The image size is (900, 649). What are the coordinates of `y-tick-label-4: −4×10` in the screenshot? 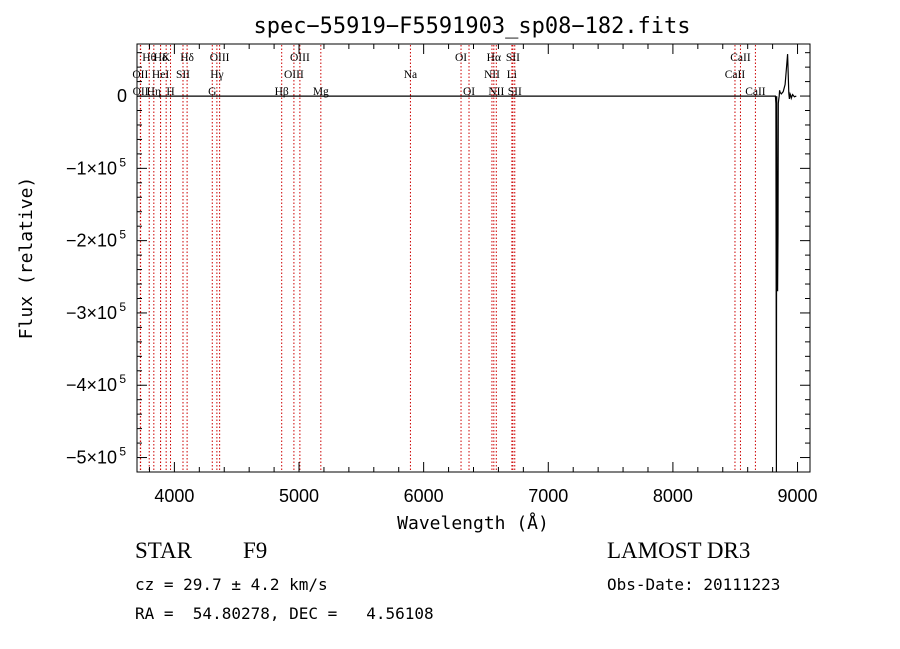 It's located at (91, 385).